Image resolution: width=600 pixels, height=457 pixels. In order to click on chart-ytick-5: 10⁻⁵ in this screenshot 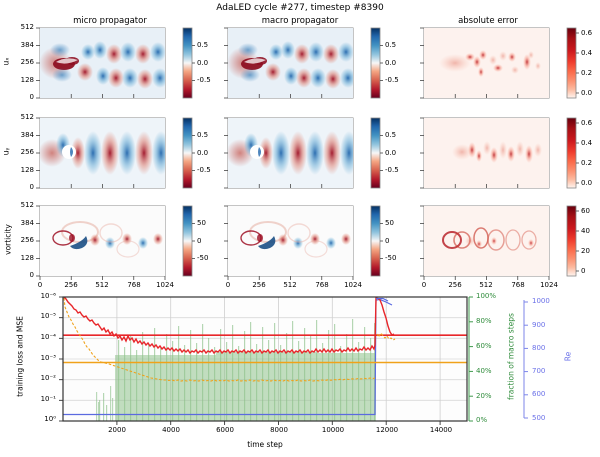, I will do `click(48, 316)`.